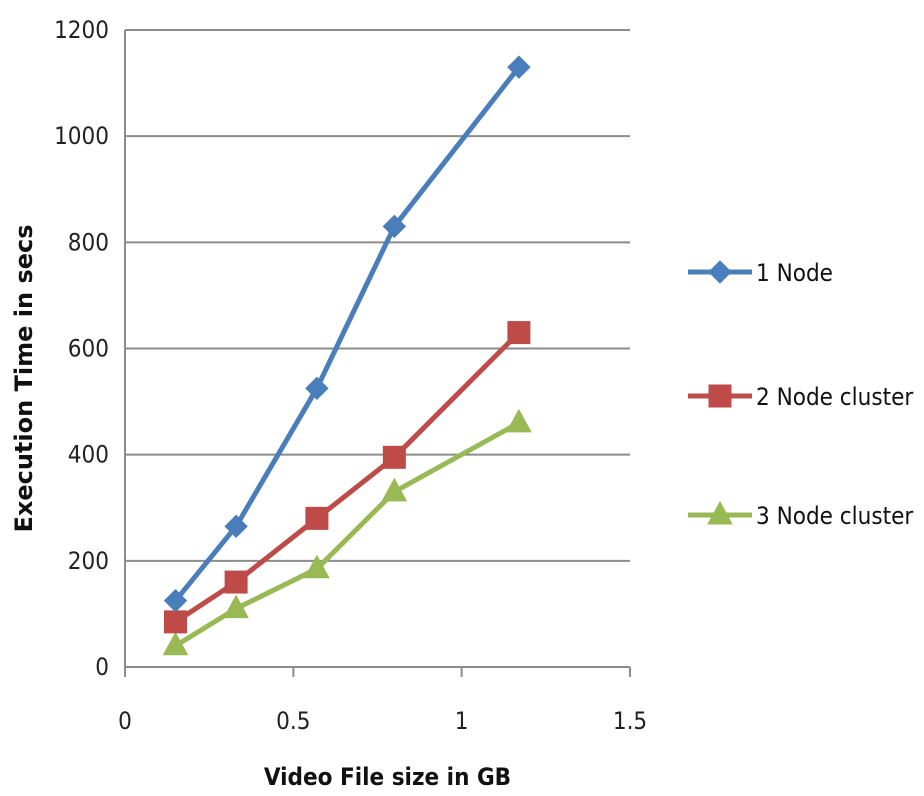  Describe the element at coordinates (347, 532) in the screenshot. I see `series-3-node-cluster` at that location.